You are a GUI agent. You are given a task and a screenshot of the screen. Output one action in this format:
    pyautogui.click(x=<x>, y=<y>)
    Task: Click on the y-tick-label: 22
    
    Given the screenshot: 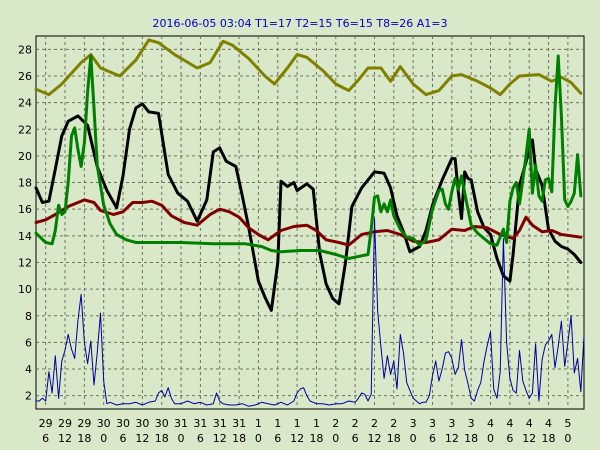 What is the action you would take?
    pyautogui.click(x=25, y=129)
    